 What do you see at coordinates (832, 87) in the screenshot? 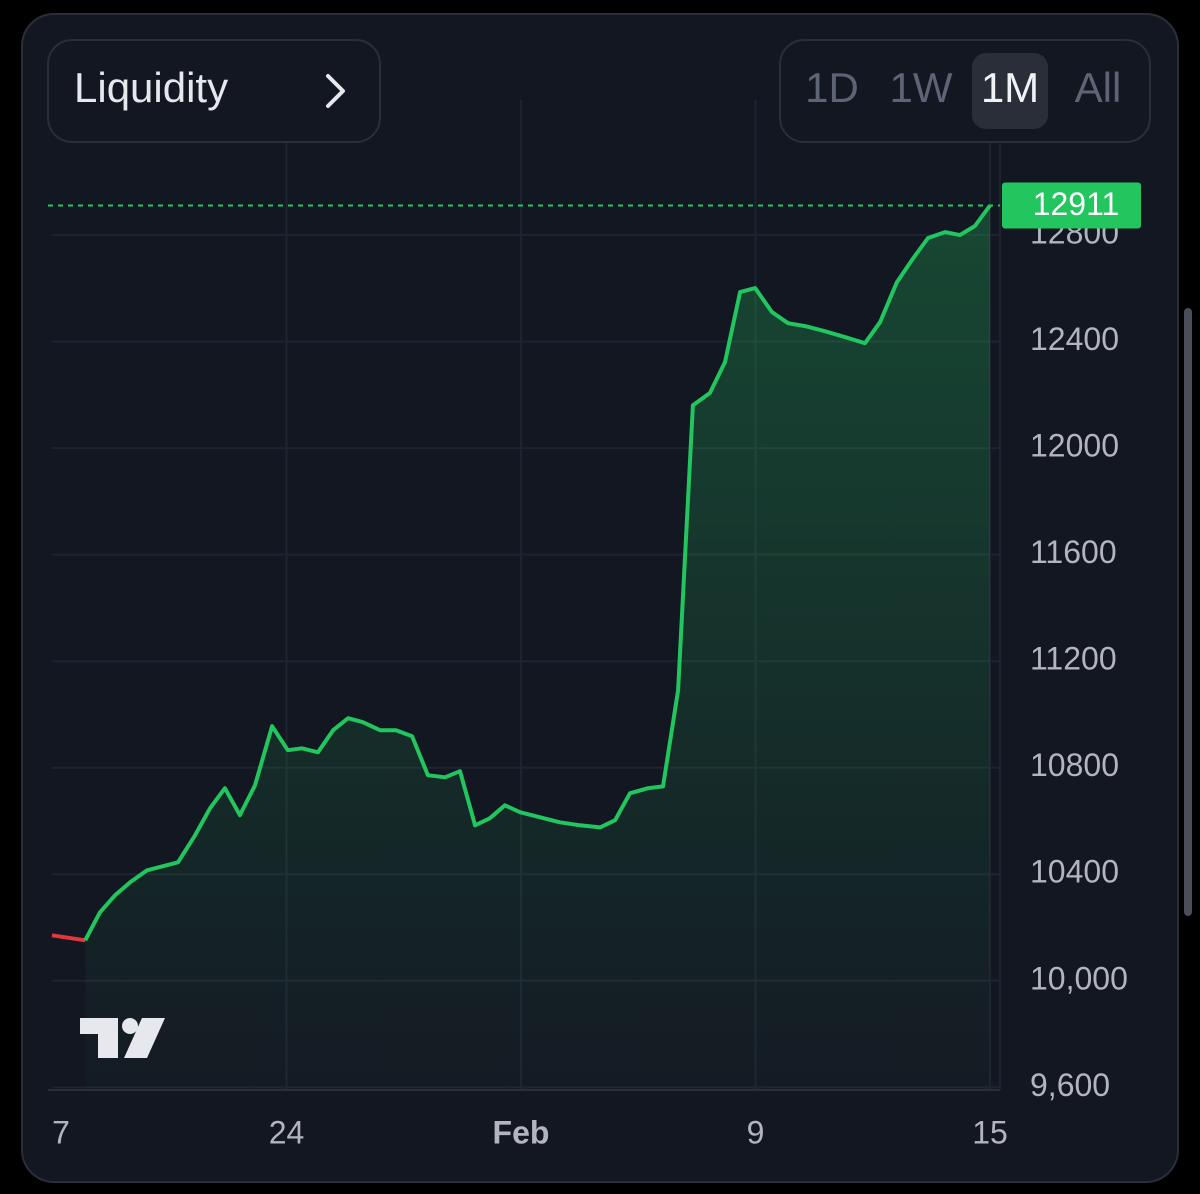
I see `range-button: 1D` at bounding box center [832, 87].